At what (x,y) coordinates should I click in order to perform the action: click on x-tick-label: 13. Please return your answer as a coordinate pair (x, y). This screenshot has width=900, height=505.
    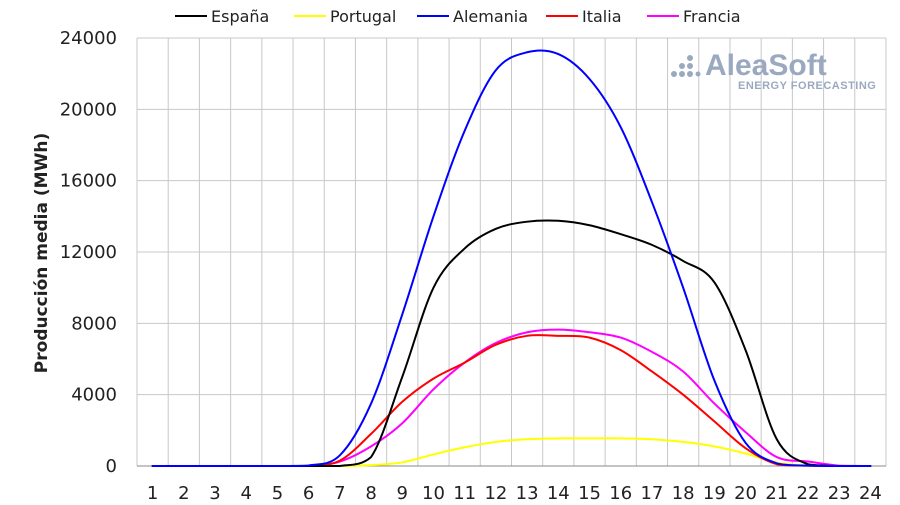
    Looking at the image, I should click on (527, 491).